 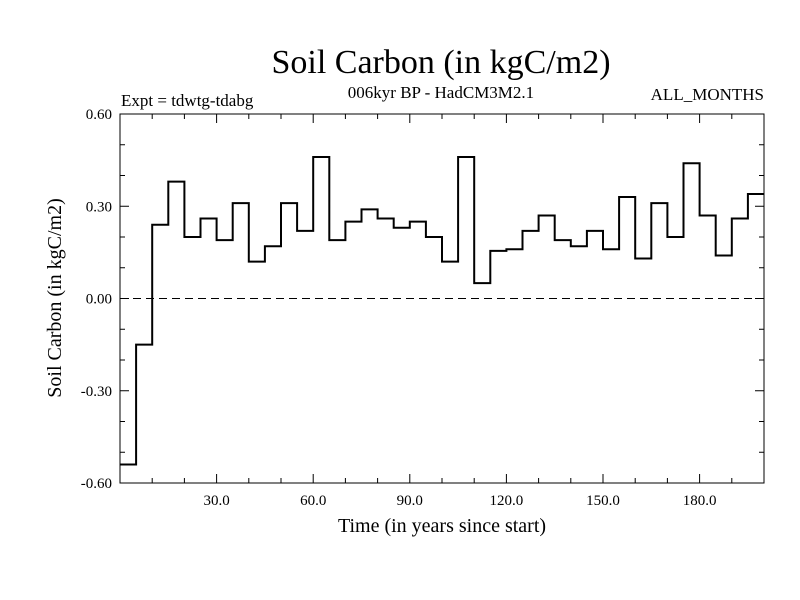 I want to click on chart-title: Soil Carbon (in kgC/m2), so click(x=440, y=62).